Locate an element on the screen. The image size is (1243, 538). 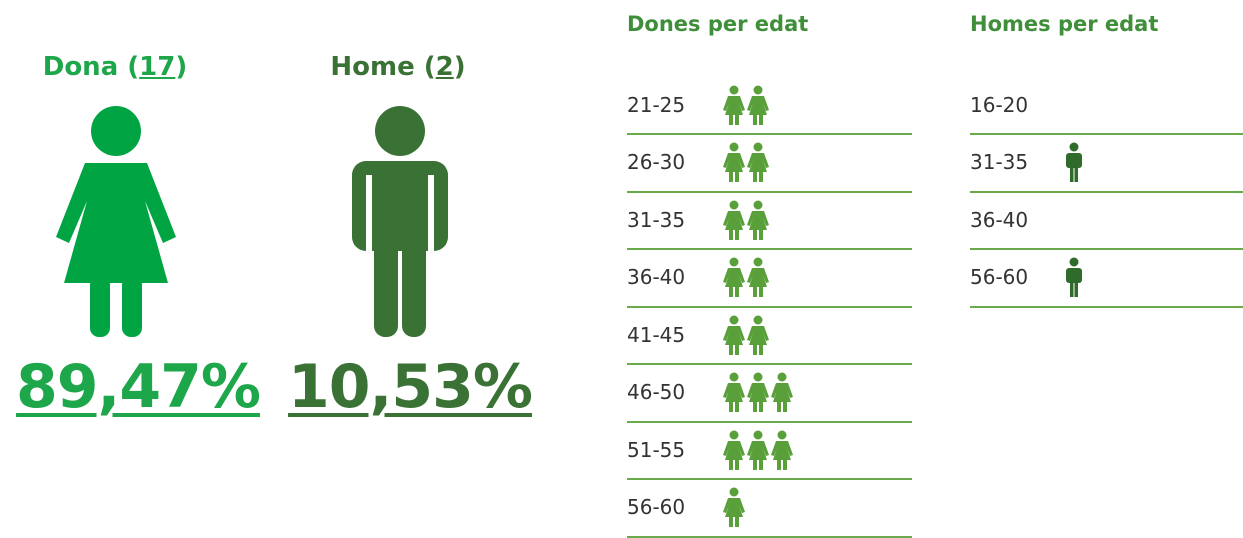
label: Home is located at coordinates (382, 67).